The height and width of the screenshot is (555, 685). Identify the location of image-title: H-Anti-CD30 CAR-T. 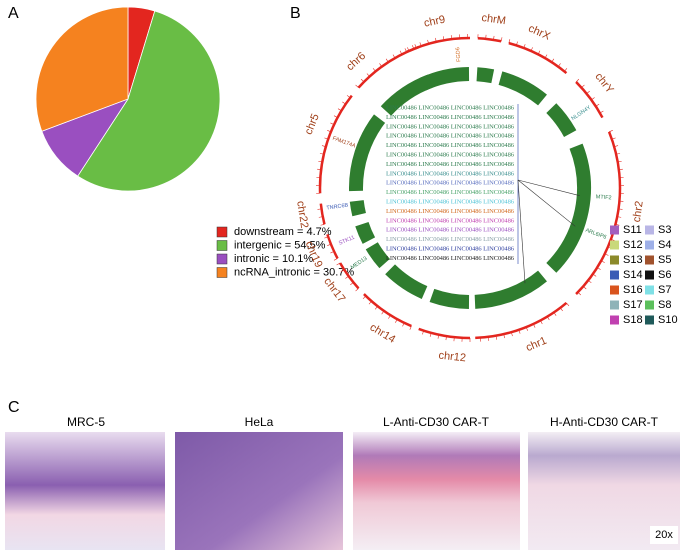
(604, 422).